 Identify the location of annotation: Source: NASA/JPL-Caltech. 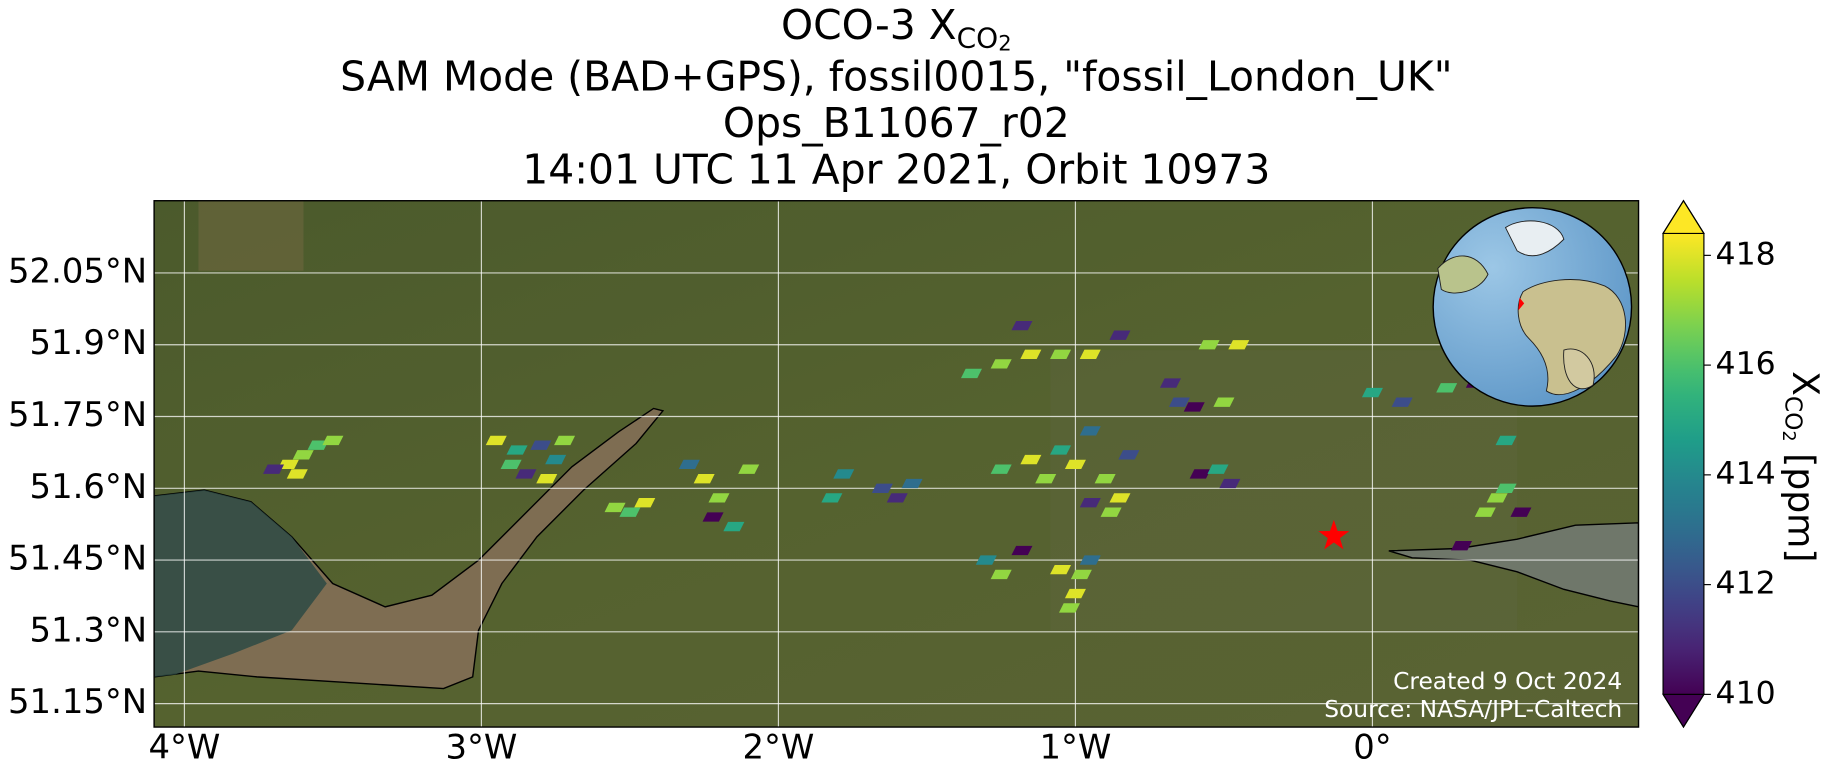
(1473, 709).